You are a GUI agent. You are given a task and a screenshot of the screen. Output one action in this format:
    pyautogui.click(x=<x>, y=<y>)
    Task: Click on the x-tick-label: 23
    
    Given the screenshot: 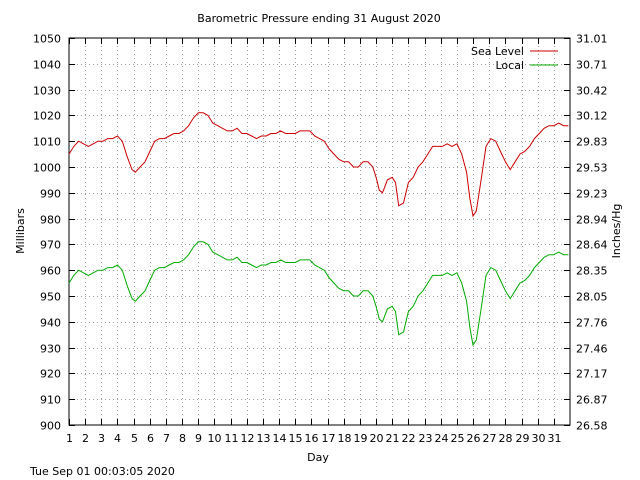 What is the action you would take?
    pyautogui.click(x=426, y=438)
    